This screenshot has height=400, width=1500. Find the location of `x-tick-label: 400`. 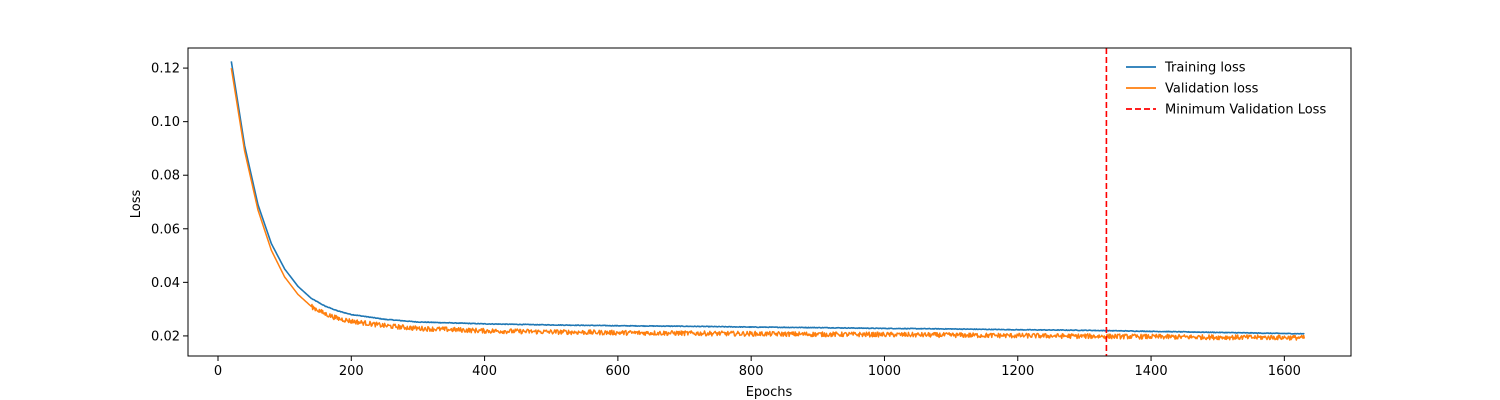

x-tick-label: 400 is located at coordinates (484, 371).